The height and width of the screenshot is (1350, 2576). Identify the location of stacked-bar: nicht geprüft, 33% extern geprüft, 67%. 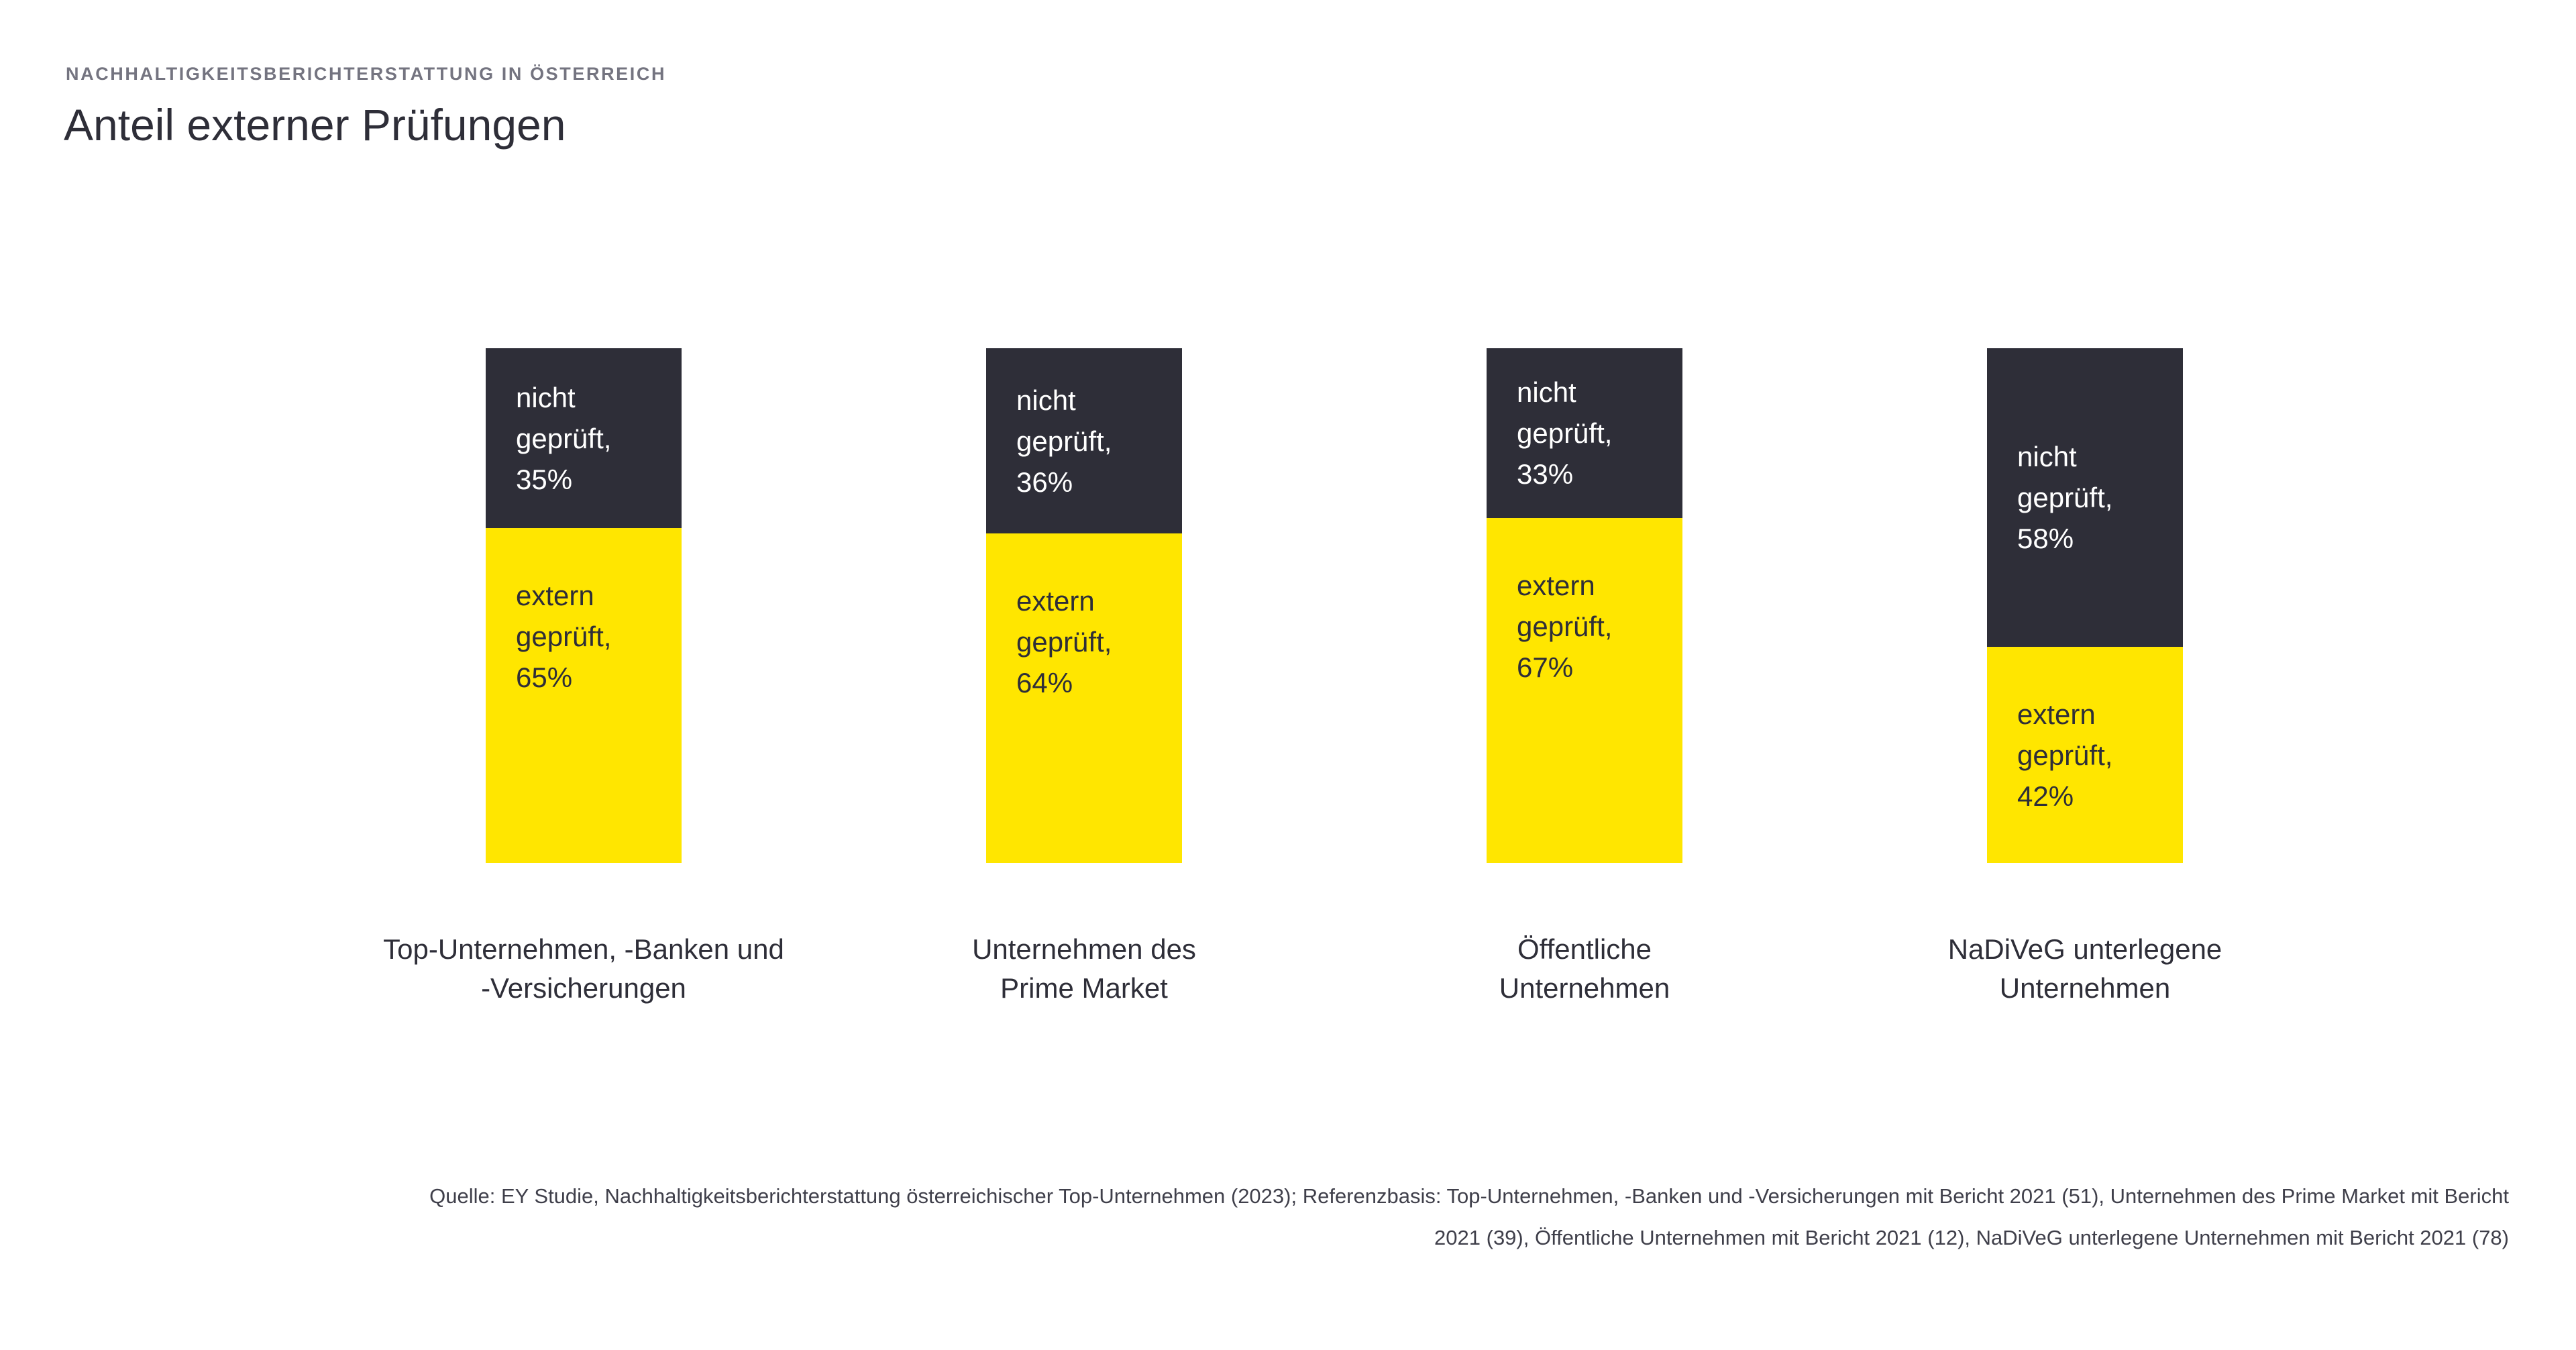
(1584, 605).